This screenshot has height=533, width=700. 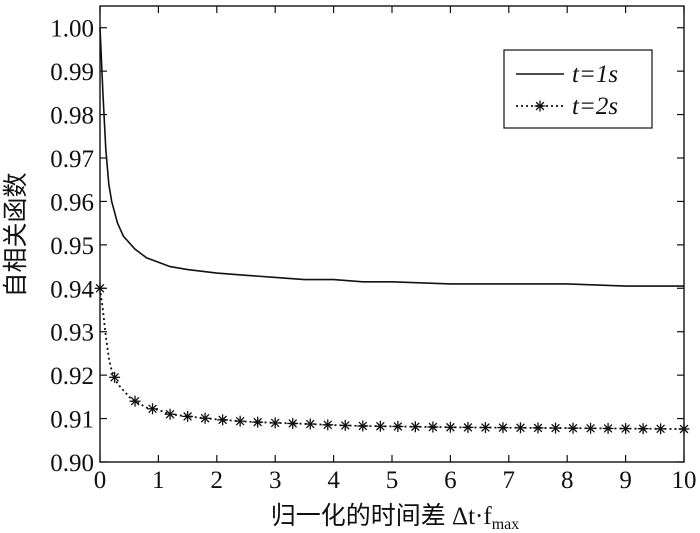 What do you see at coordinates (72, 246) in the screenshot?
I see `y-tick-label: 0.95` at bounding box center [72, 246].